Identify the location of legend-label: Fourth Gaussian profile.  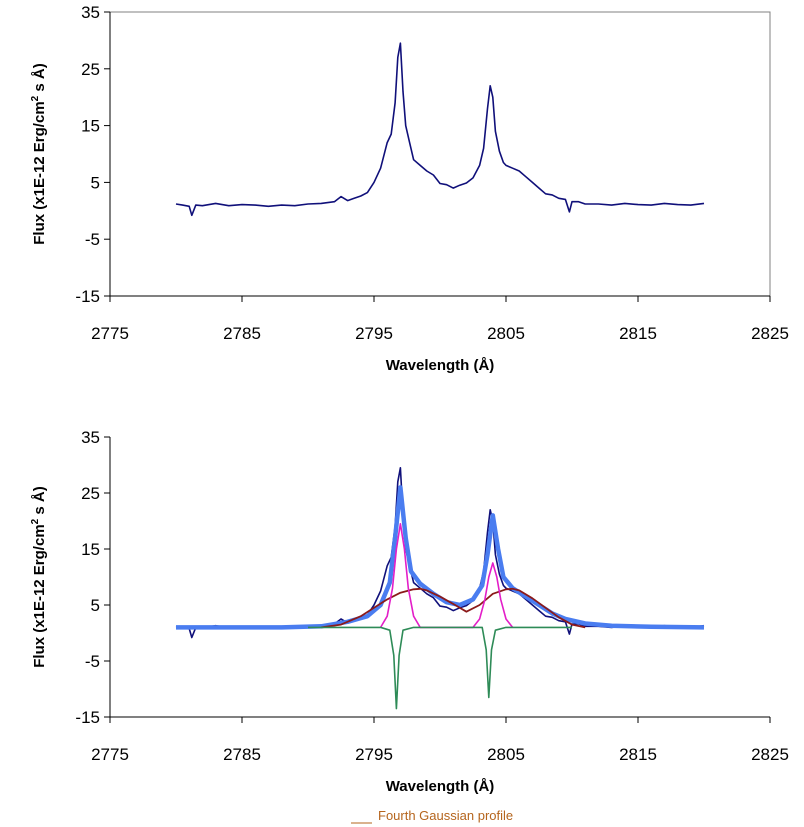
(445, 815).